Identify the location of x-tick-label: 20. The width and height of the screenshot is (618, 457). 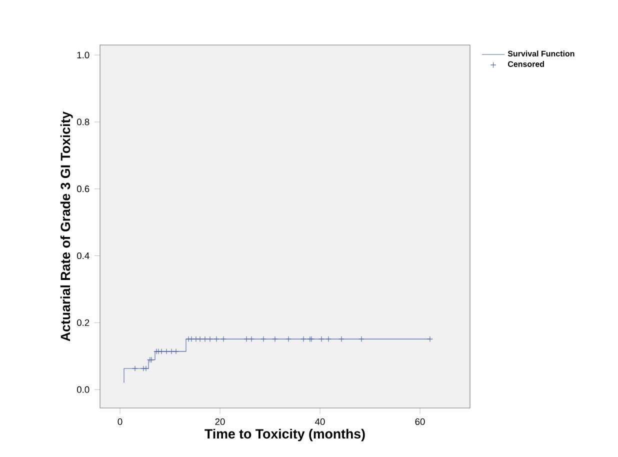
(220, 421).